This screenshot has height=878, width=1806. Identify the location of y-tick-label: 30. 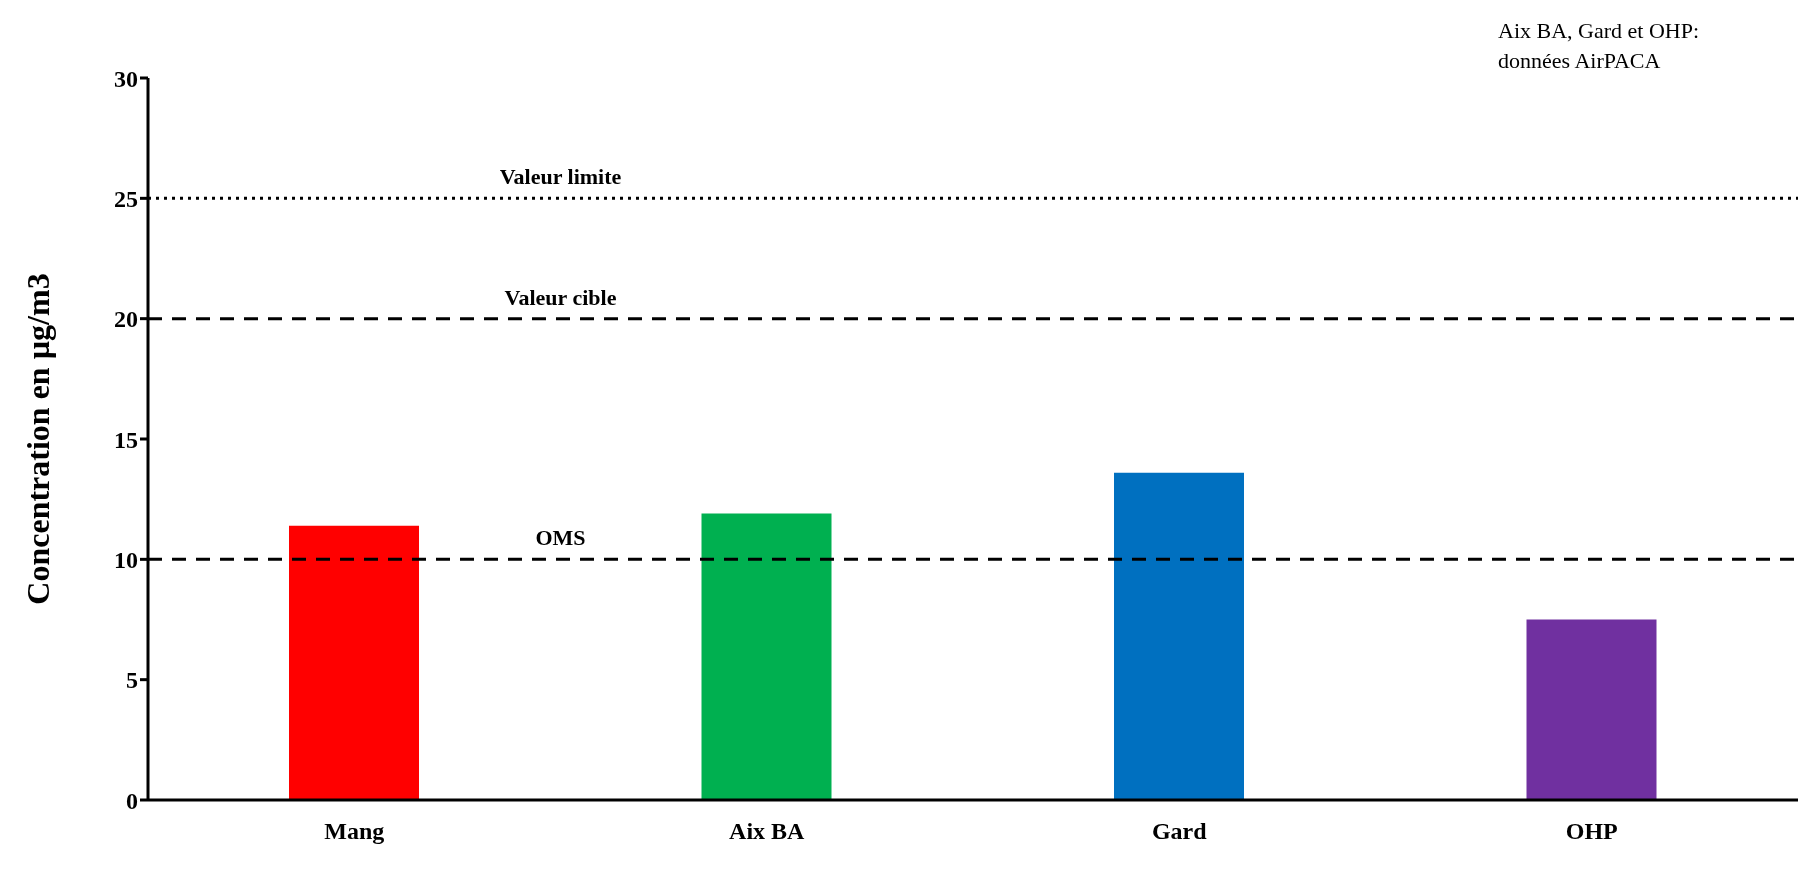
(126, 78).